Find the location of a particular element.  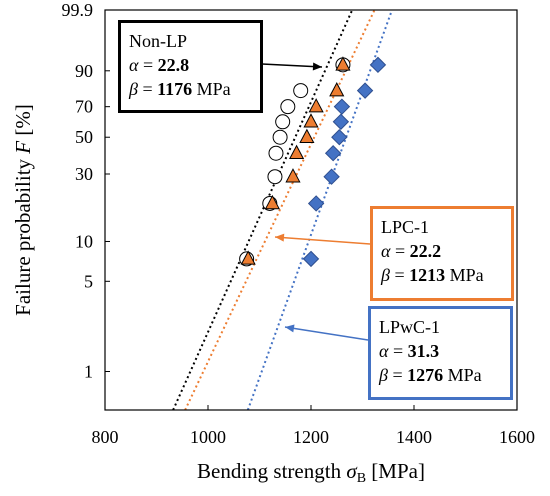

y-tick-label: 90 is located at coordinates (84, 71).